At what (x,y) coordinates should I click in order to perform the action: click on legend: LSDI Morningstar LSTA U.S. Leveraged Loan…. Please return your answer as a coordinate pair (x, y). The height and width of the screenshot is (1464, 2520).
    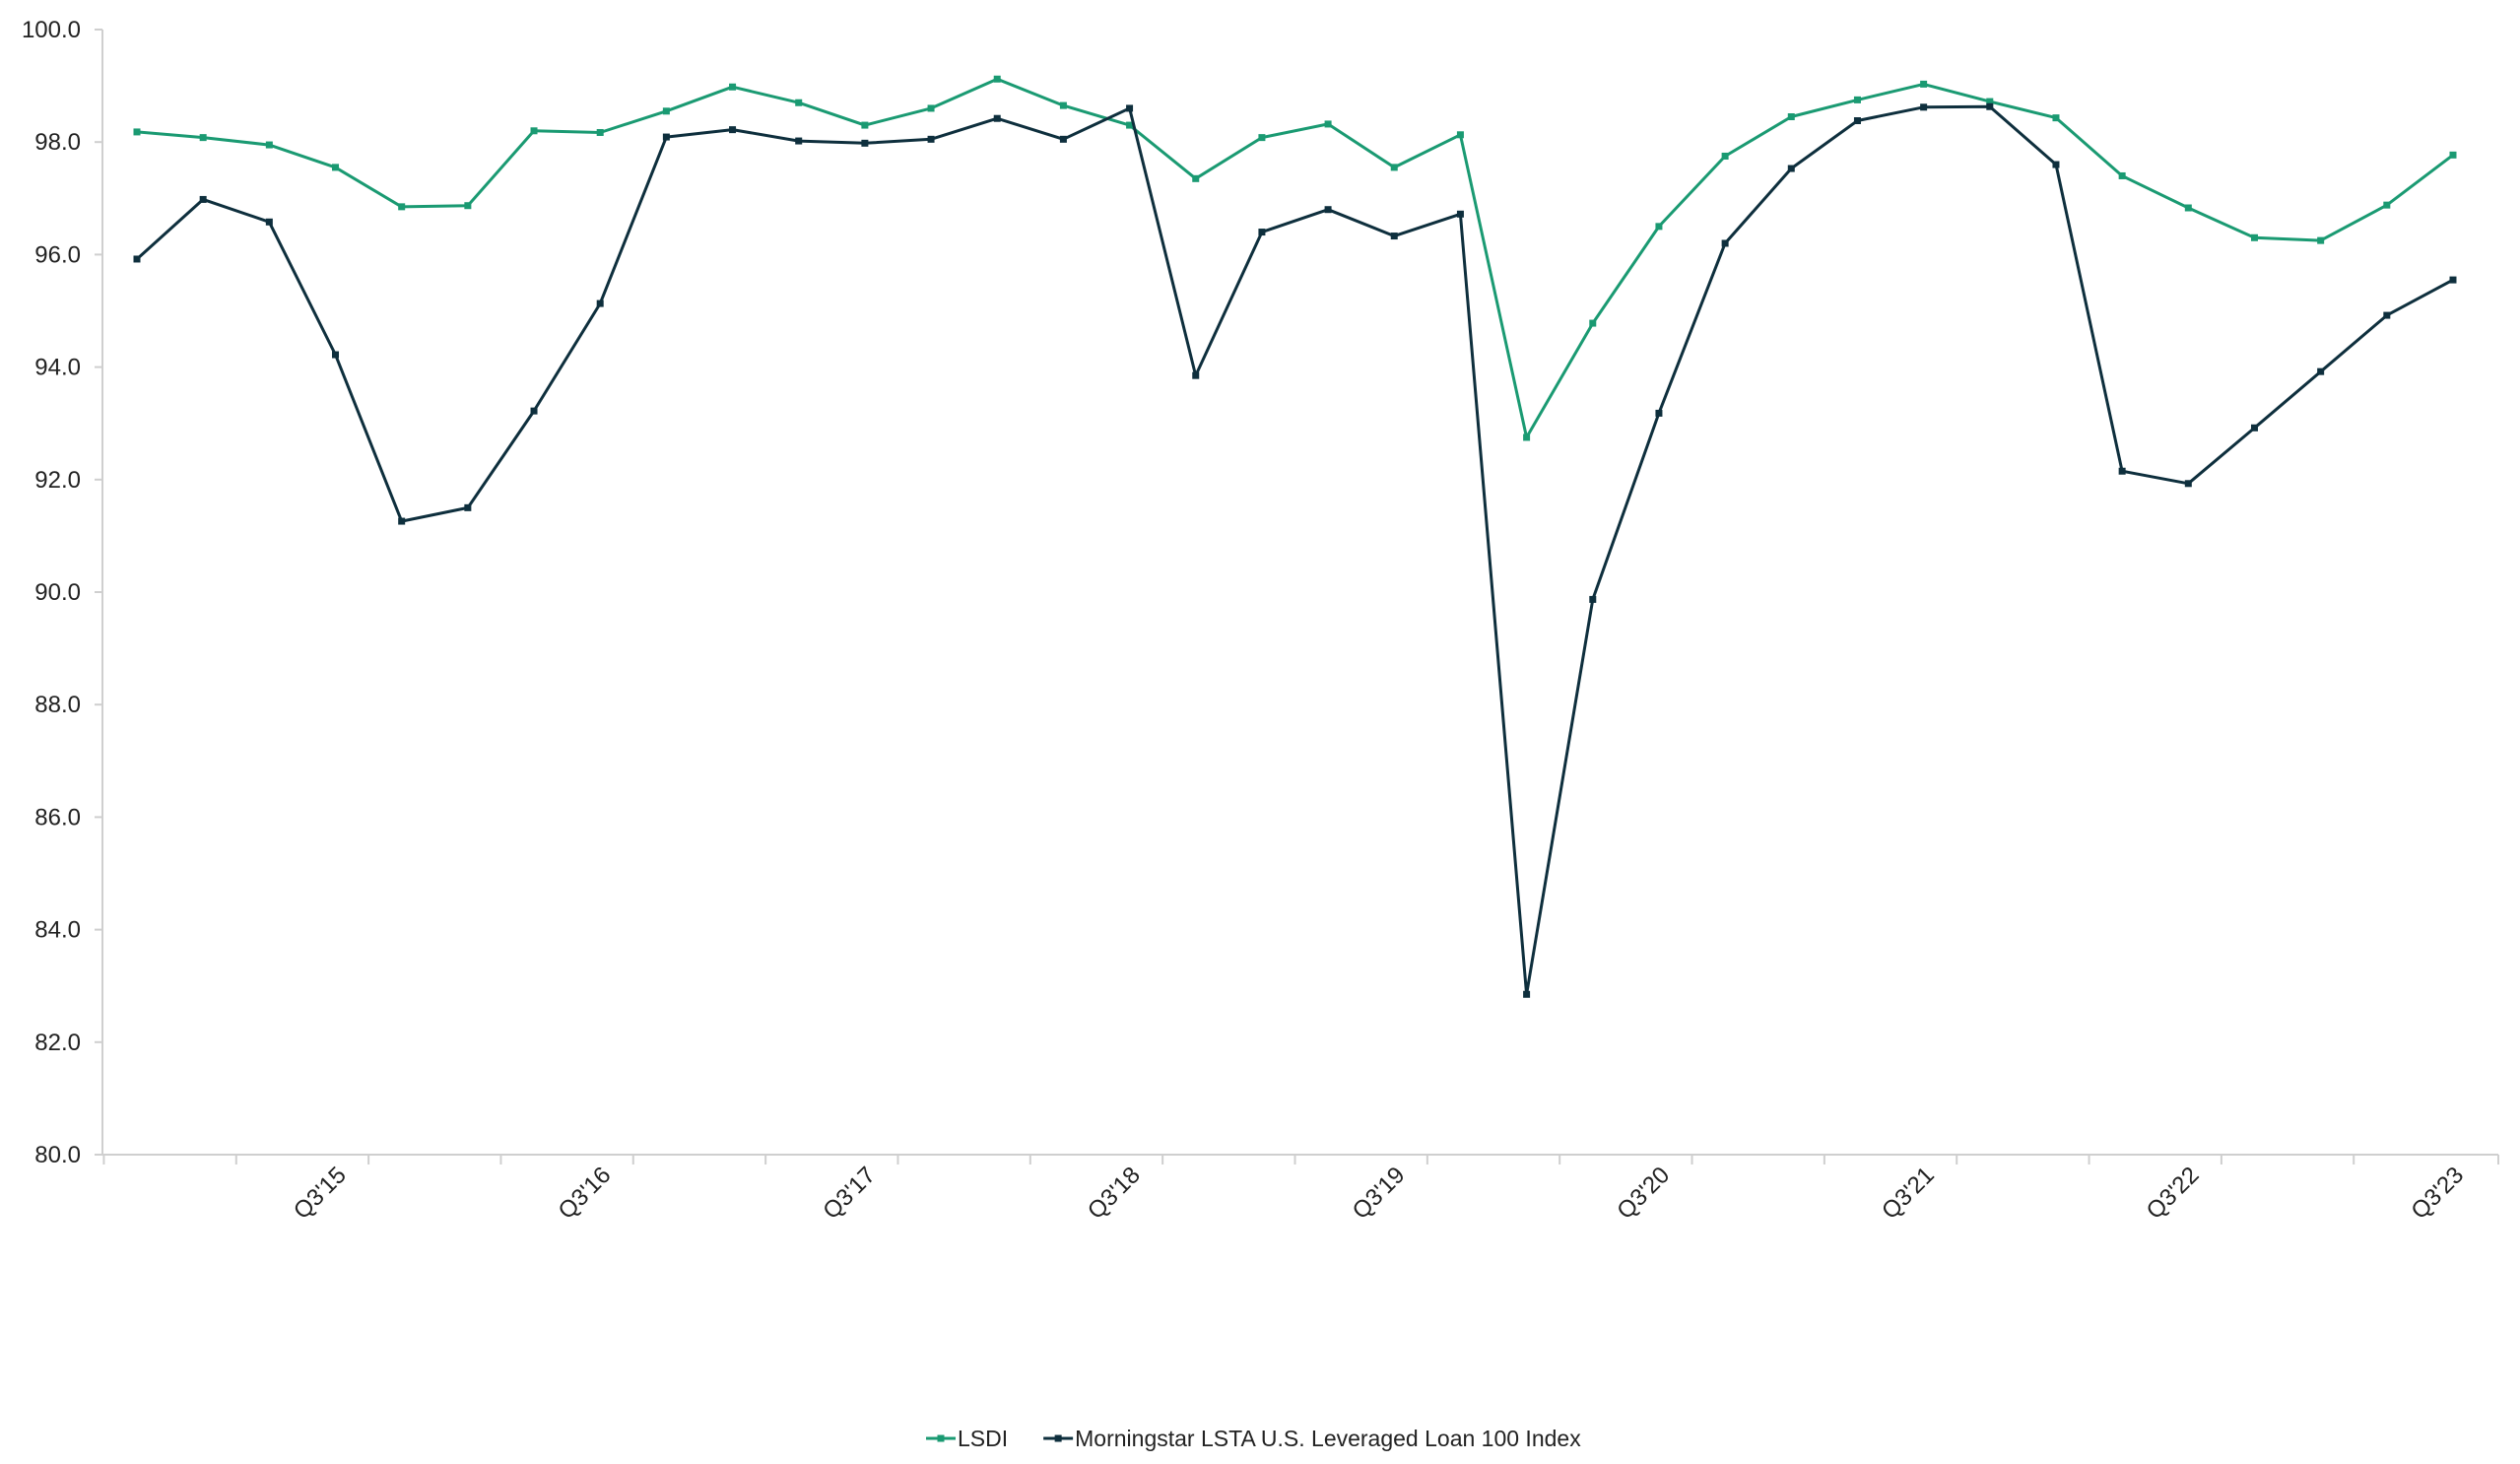
    Looking at the image, I should click on (1253, 1438).